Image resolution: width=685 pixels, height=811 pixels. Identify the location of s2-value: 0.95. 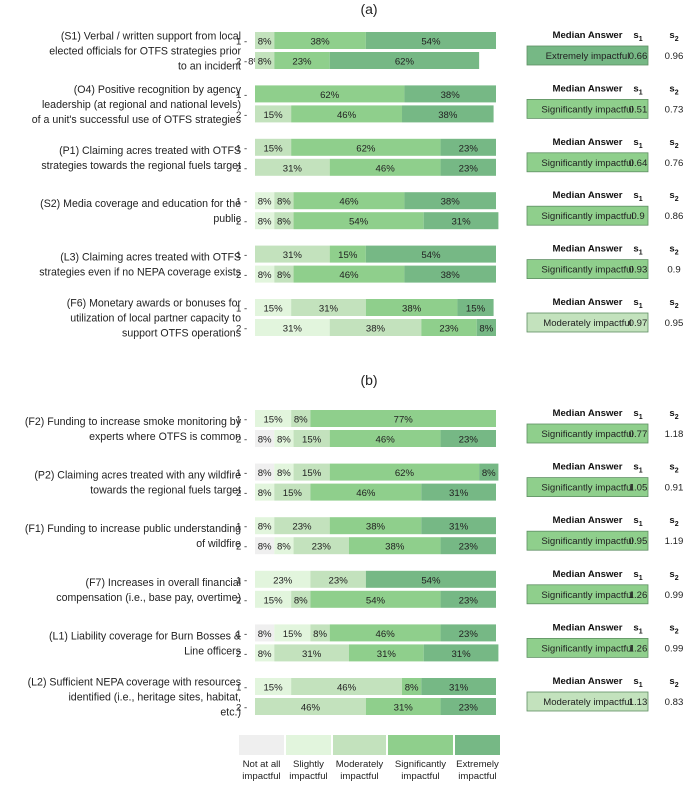
(674, 323).